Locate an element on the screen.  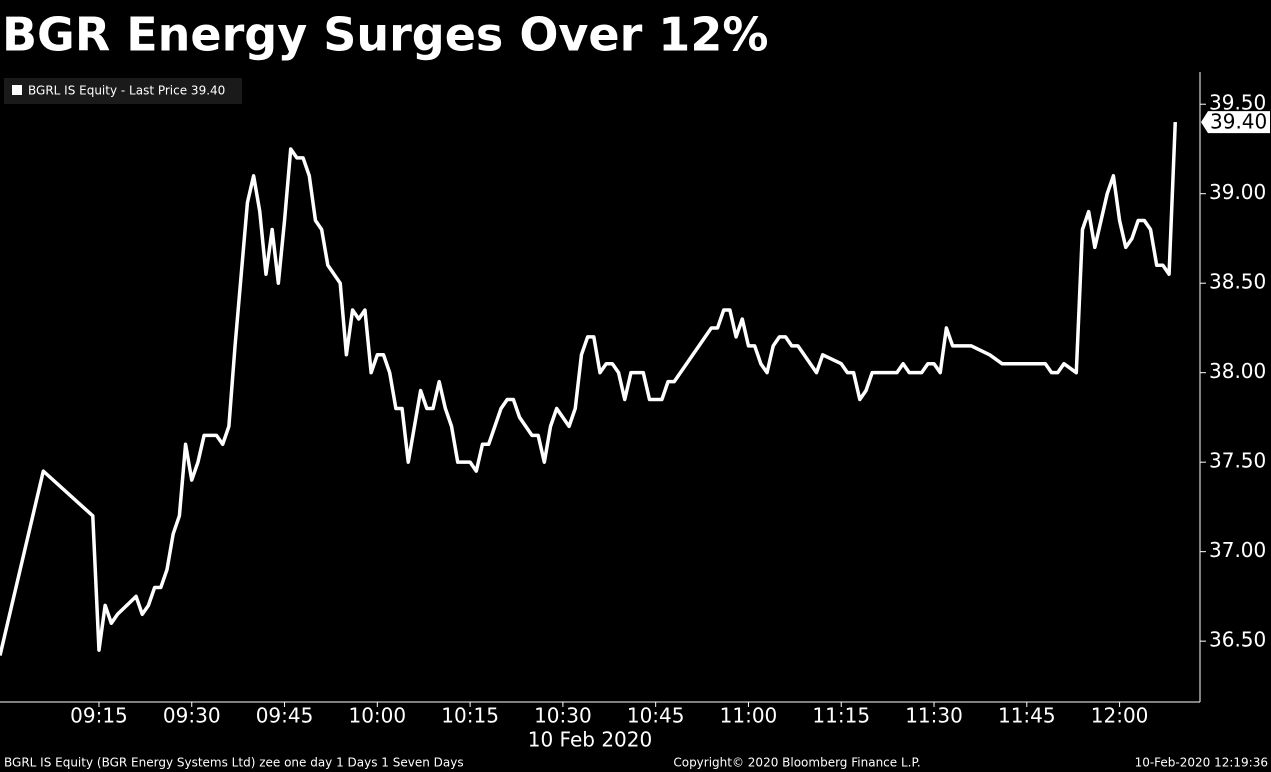
legend-box is located at coordinates (123, 91).